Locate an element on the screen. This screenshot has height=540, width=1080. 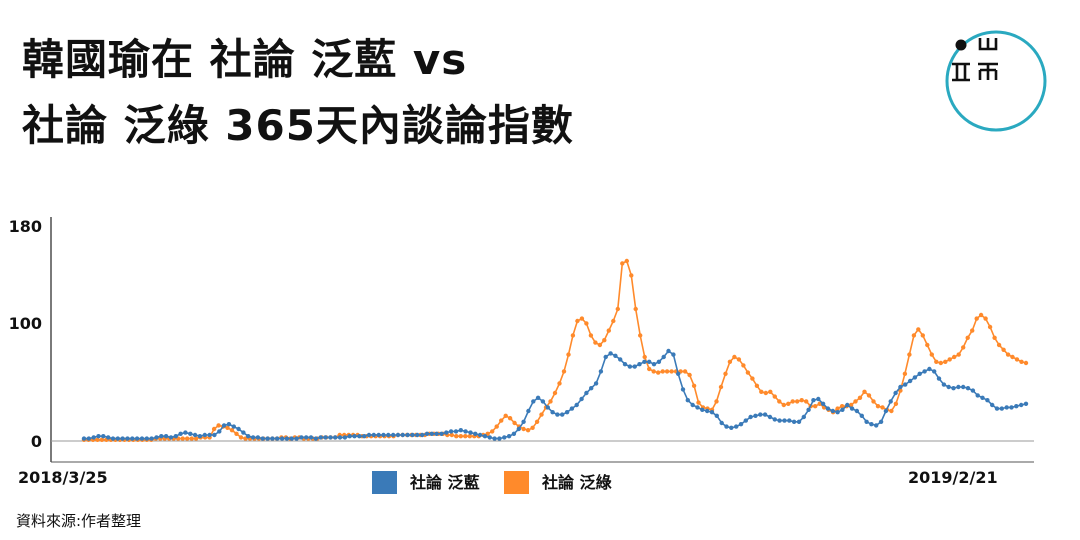
logo-dot is located at coordinates (961, 45).